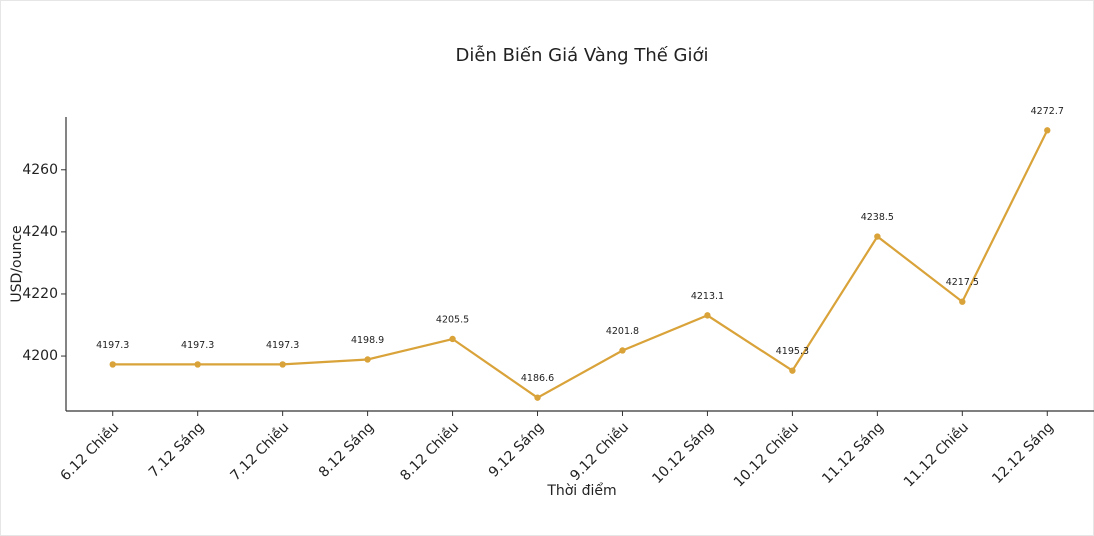  Describe the element at coordinates (582, 55) in the screenshot. I see `chart-title: Diễn Biến Giá Vàng Thế Giới` at that location.